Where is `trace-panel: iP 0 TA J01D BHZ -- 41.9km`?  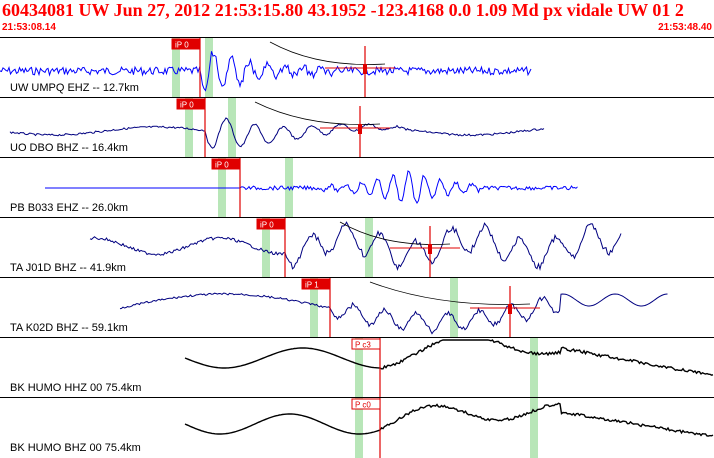
trace-panel: iP 0 TA J01D BHZ -- 41.9km is located at coordinates (357, 247).